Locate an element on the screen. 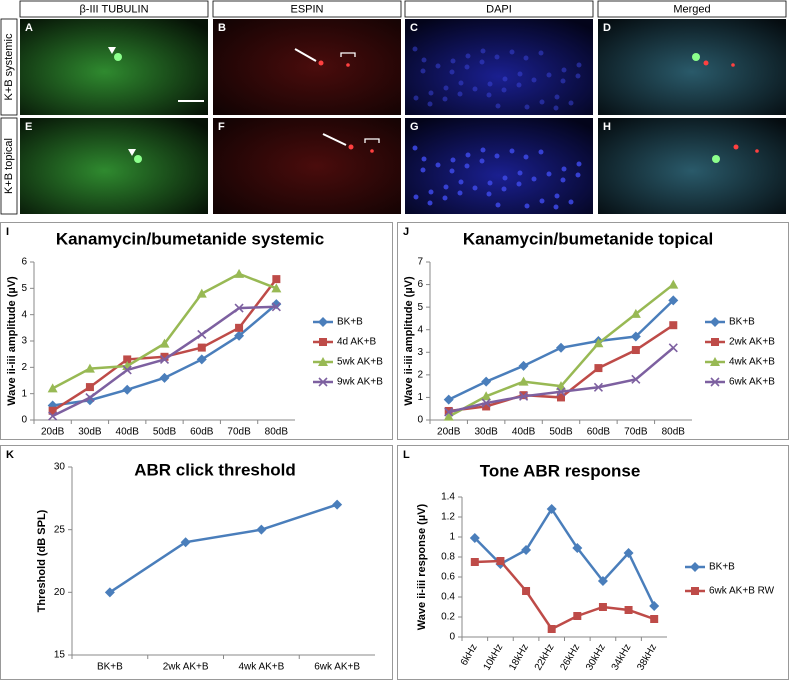  y-tick-label: 15 is located at coordinates (60, 655).